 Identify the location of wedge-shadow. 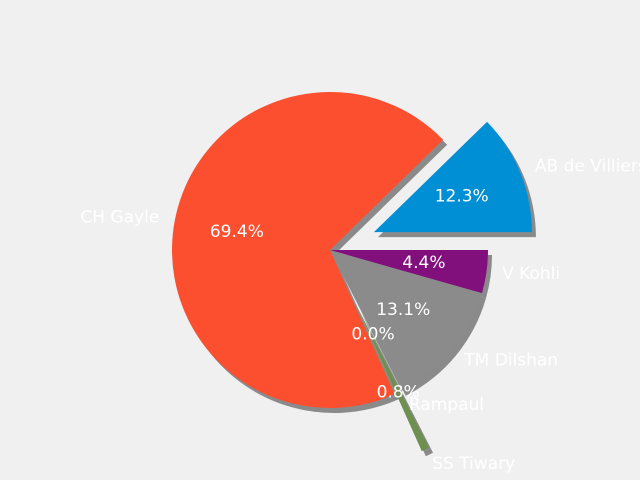
(397, 384).